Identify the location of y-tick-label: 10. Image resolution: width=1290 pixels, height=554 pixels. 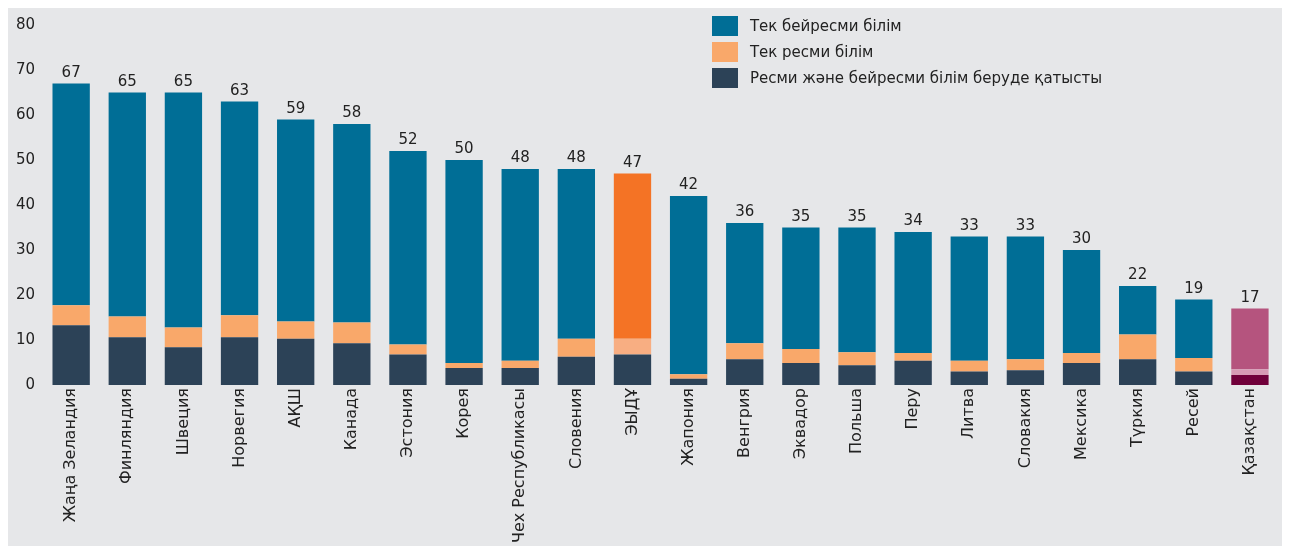
(25, 338).